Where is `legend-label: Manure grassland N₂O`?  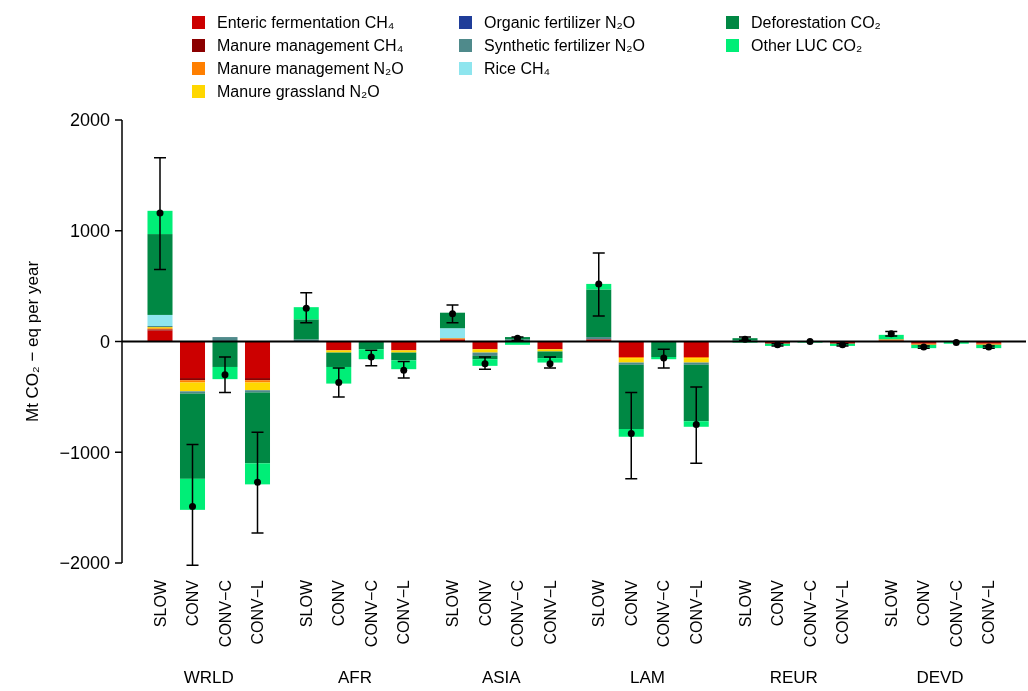 legend-label: Manure grassland N₂O is located at coordinates (298, 91).